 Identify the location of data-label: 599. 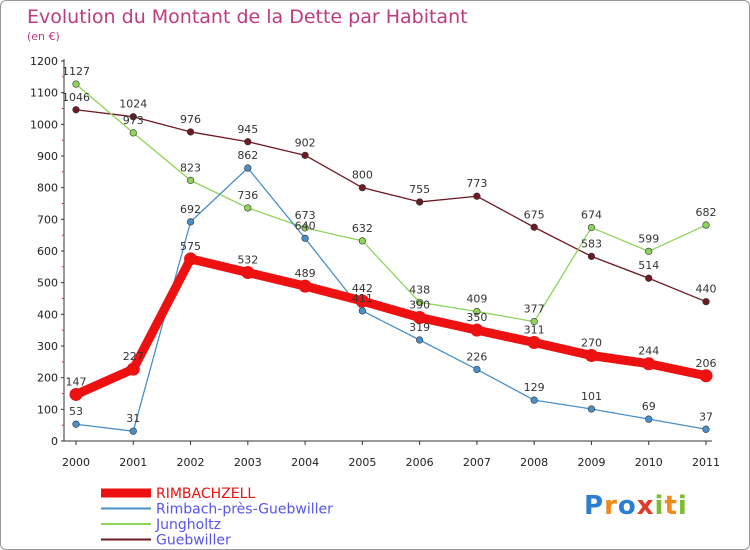
(648, 238).